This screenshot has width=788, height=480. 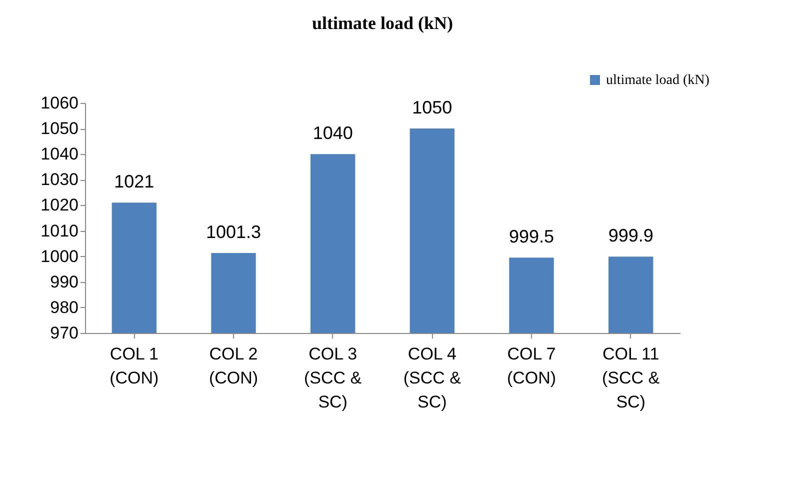 I want to click on y-tick-label: 1050, so click(x=59, y=128).